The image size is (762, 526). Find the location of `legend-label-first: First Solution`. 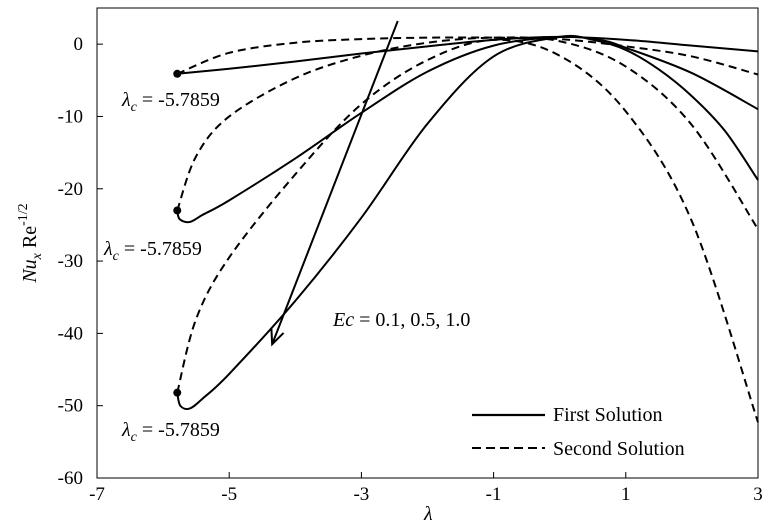

legend-label-first: First Solution is located at coordinates (607, 415).